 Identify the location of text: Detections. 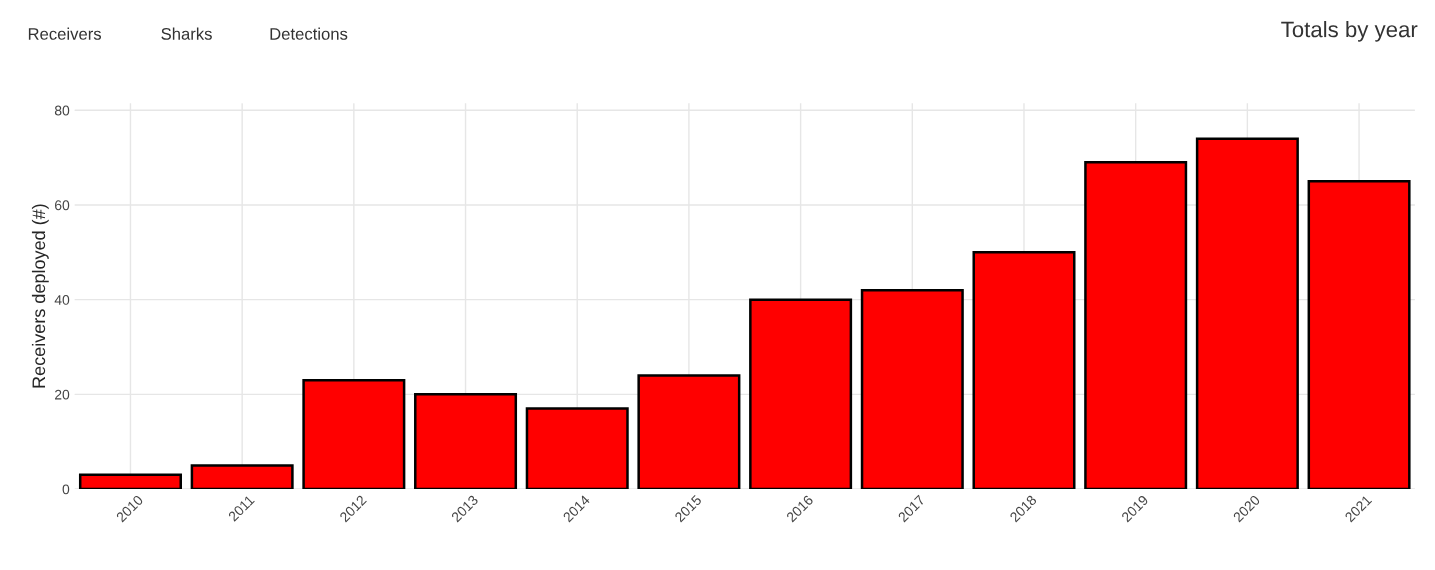
(309, 33).